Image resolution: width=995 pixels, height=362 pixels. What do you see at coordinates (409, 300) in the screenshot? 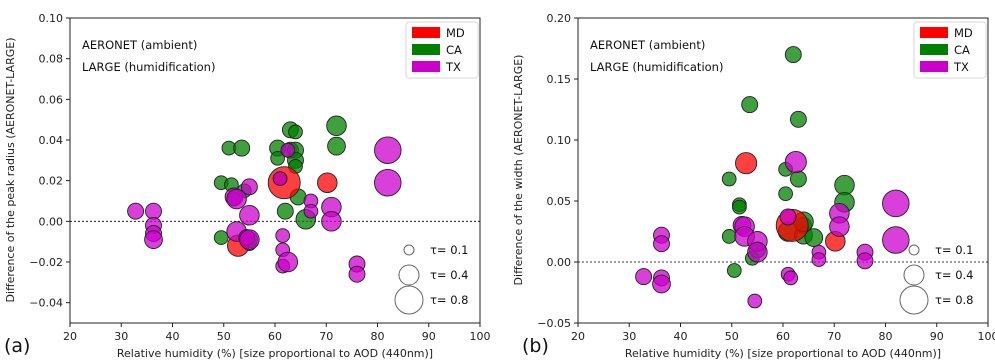
I see `size-legend-circle-08-a` at bounding box center [409, 300].